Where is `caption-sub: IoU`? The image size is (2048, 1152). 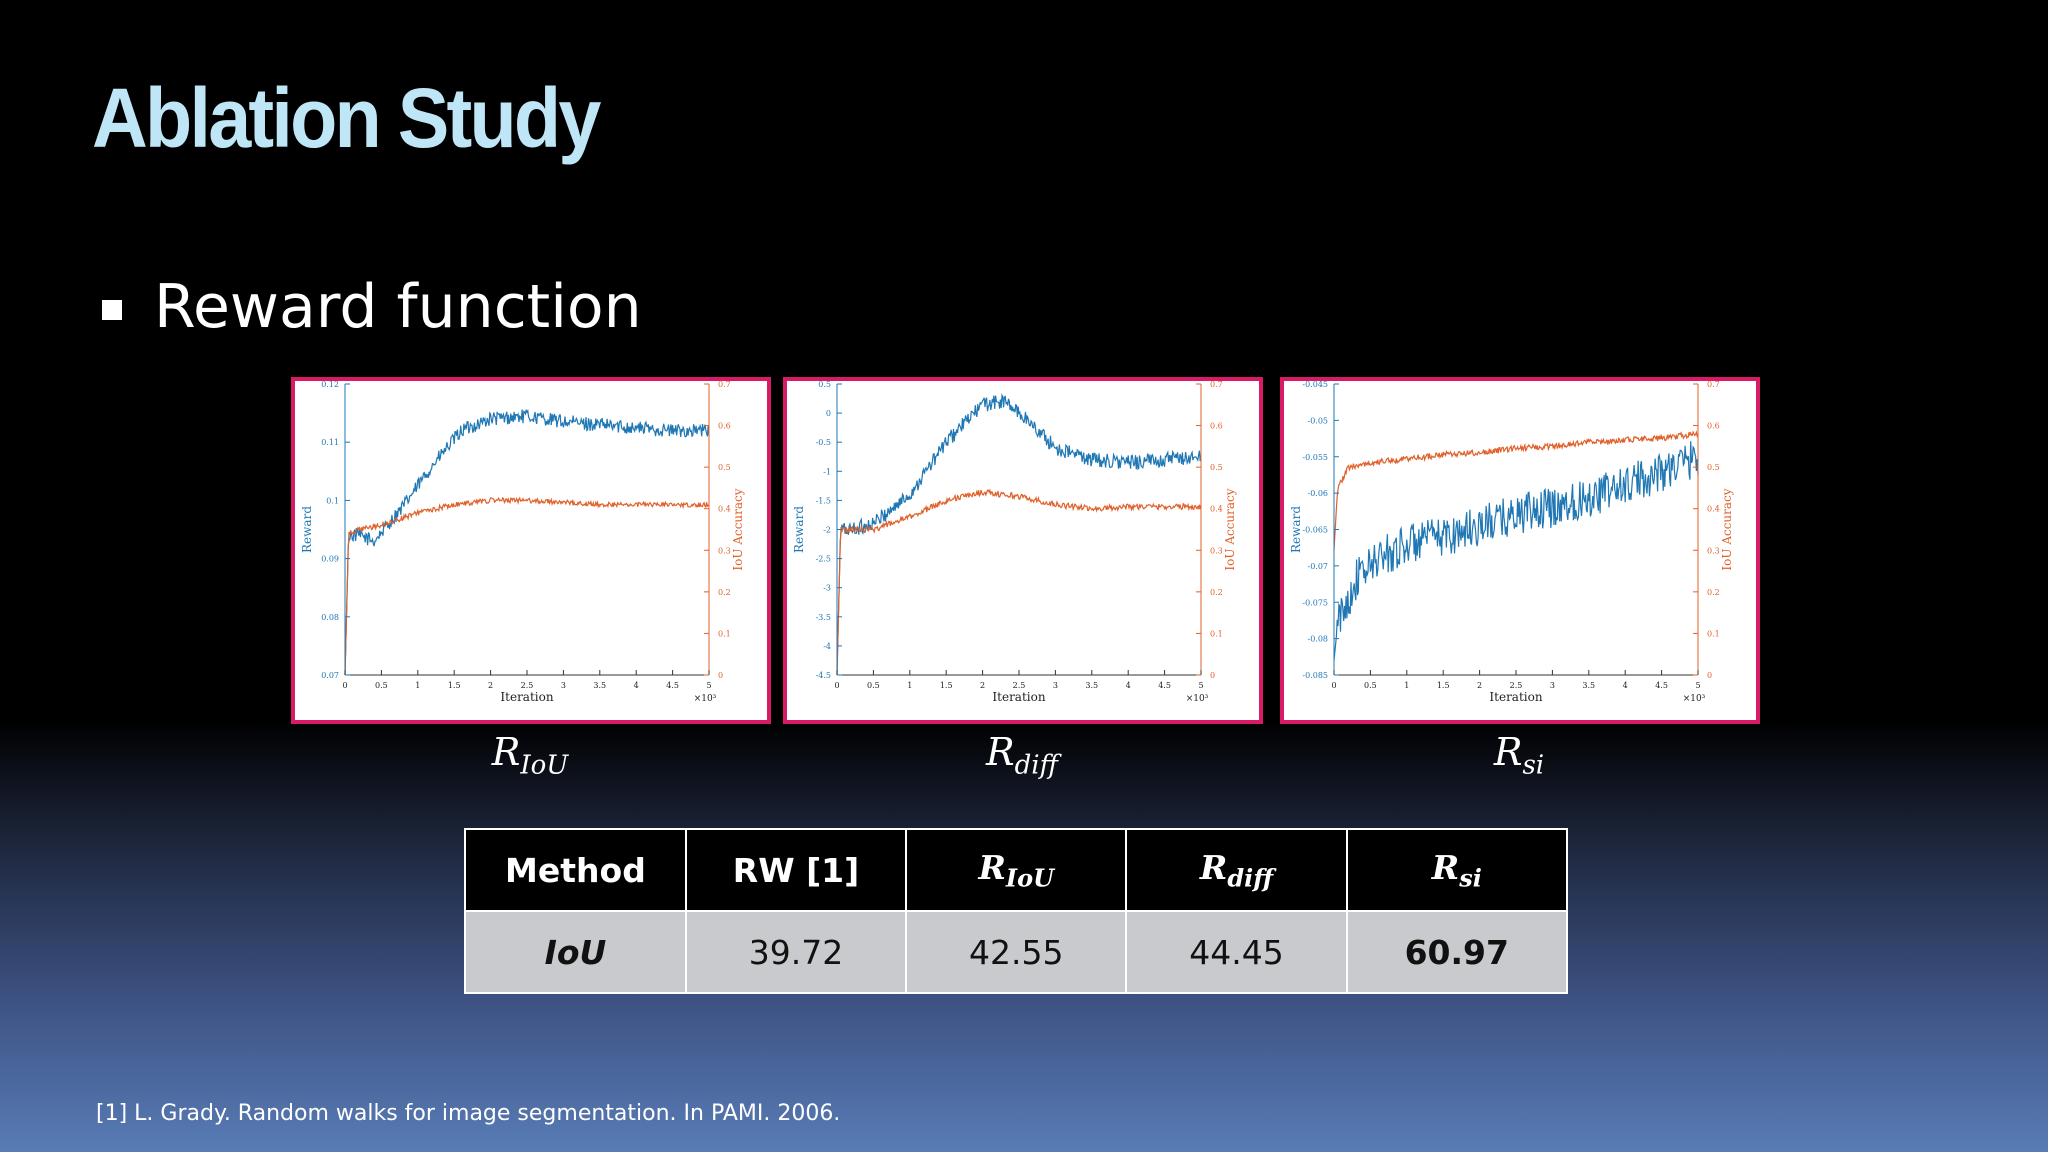 caption-sub: IoU is located at coordinates (544, 765).